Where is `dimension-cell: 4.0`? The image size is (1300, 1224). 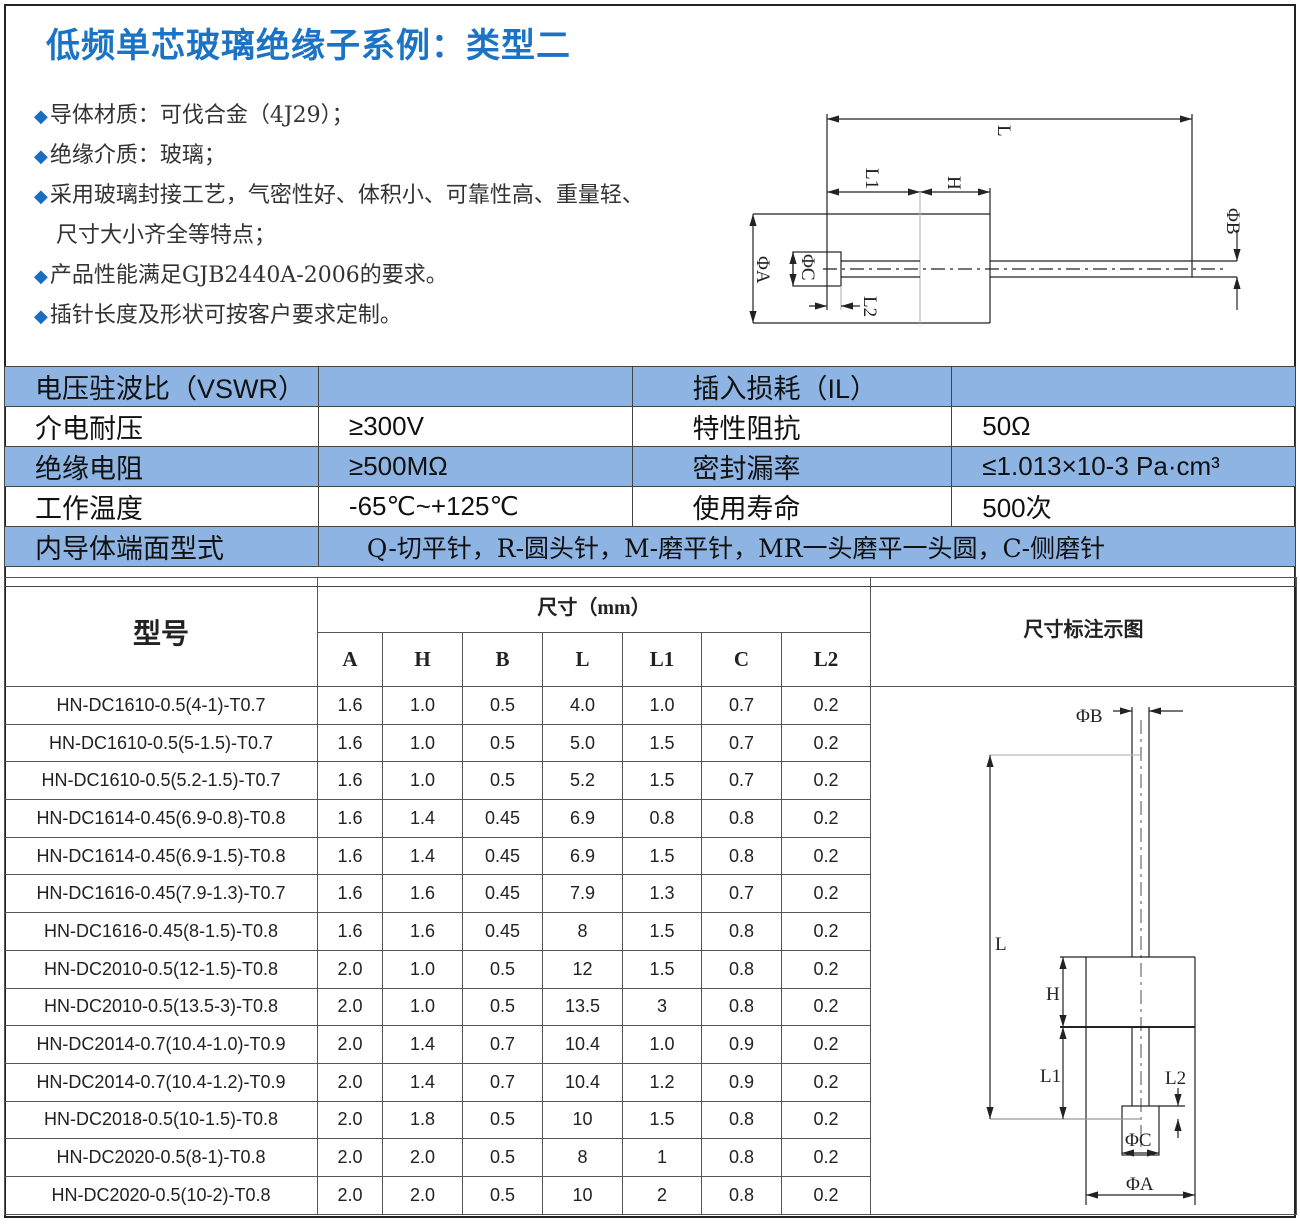
dimension-cell: 4.0 is located at coordinates (582, 705).